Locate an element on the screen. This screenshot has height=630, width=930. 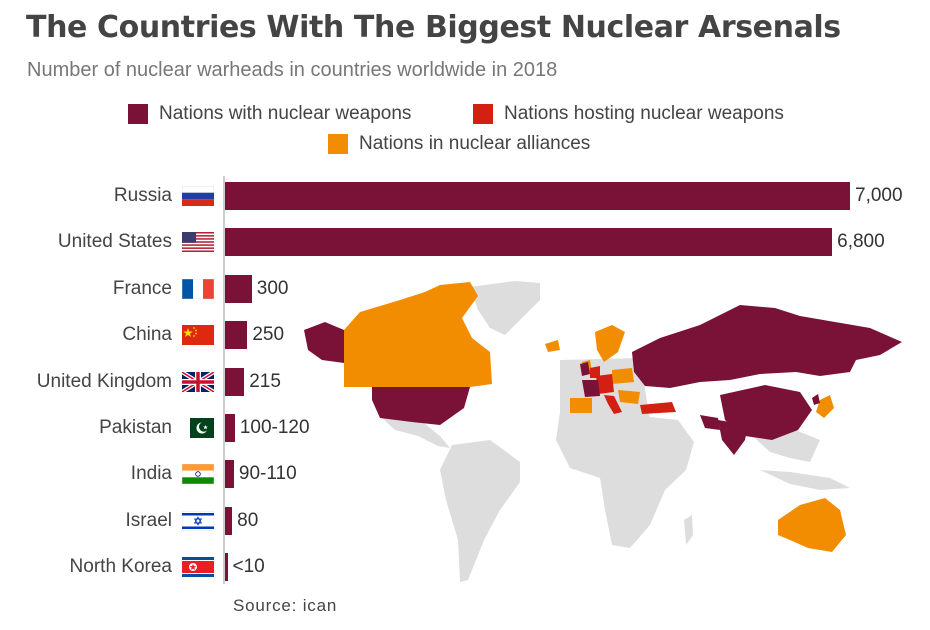
france-shape is located at coordinates (591, 388).